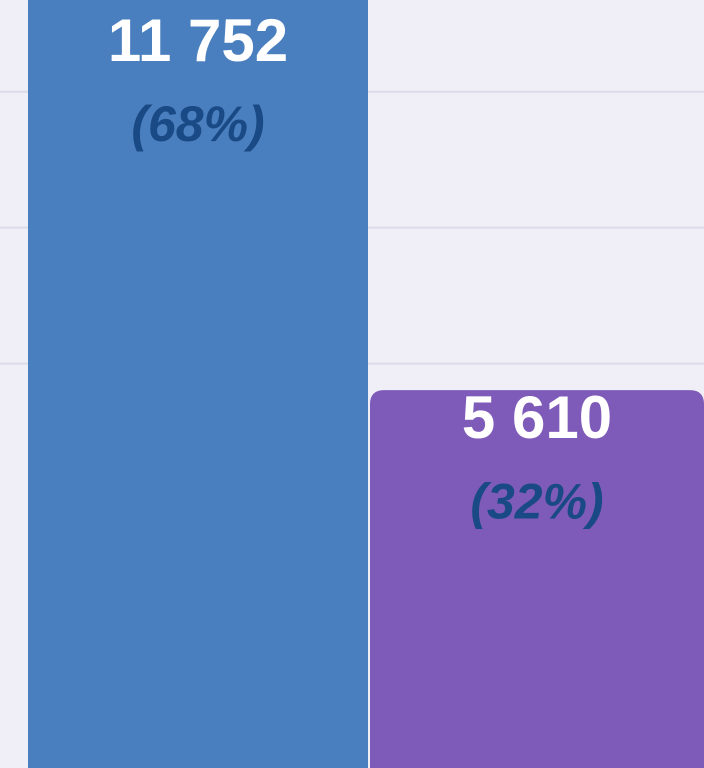 The width and height of the screenshot is (704, 768). What do you see at coordinates (198, 40) in the screenshot?
I see `value-label: 11 752` at bounding box center [198, 40].